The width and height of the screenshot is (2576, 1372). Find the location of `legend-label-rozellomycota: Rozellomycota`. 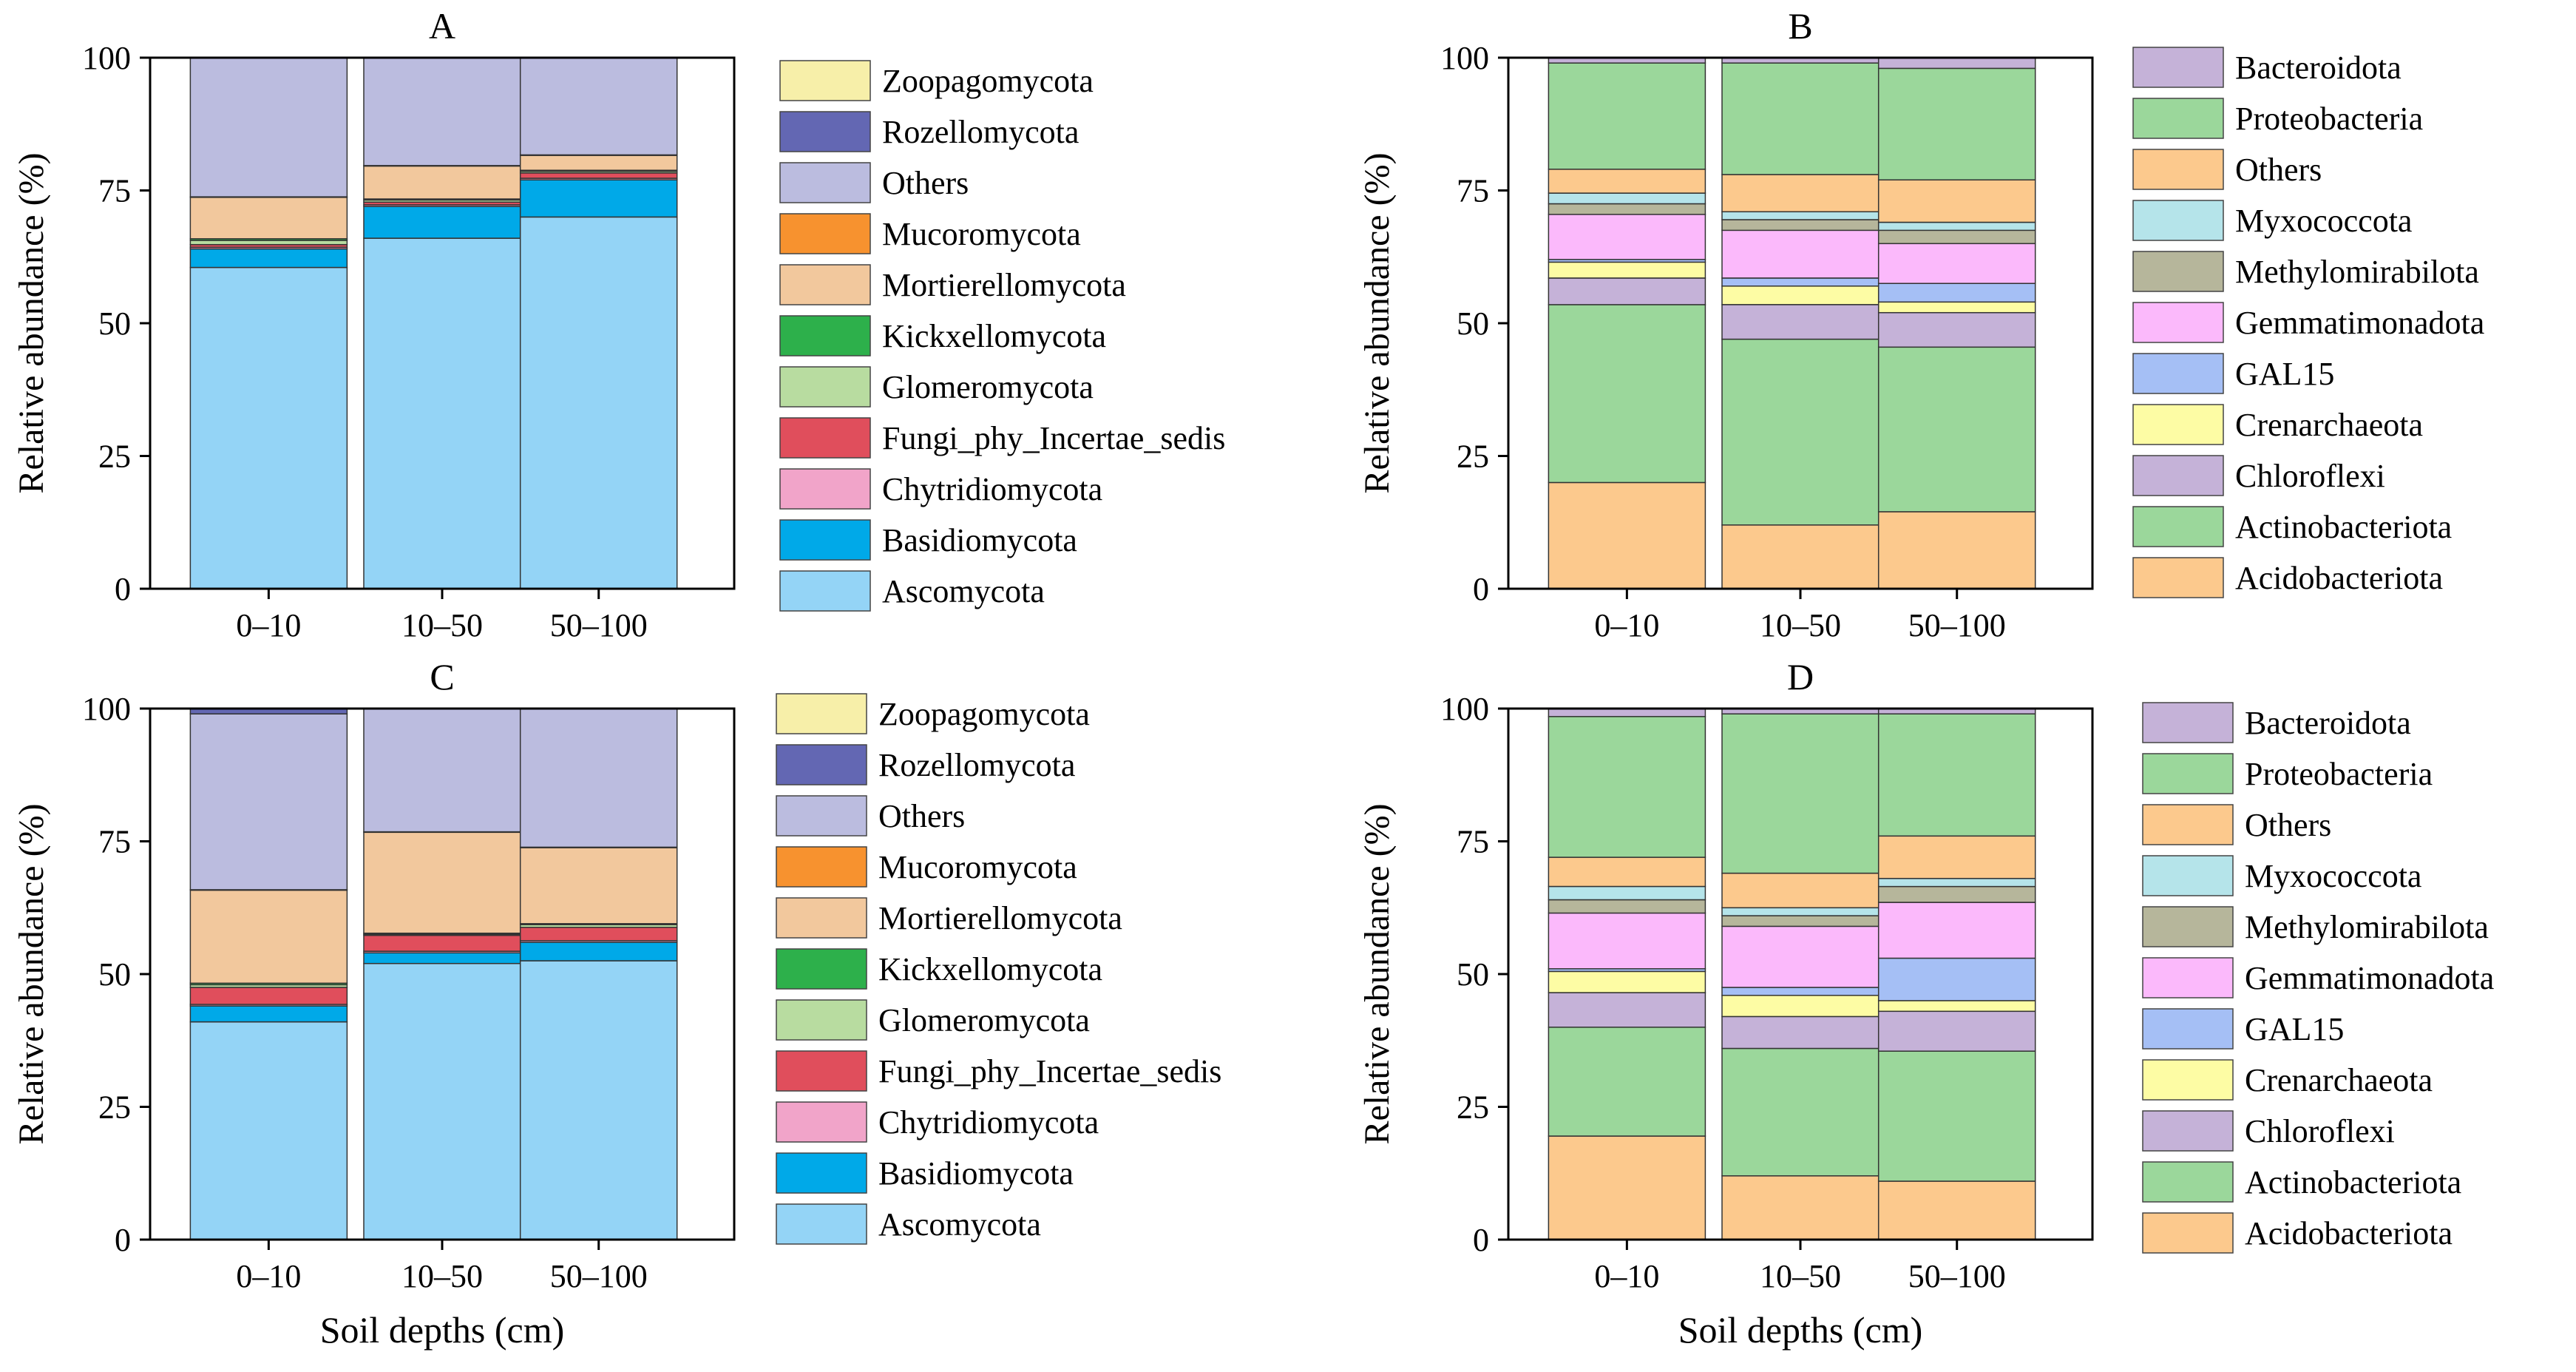

legend-label-rozellomycota: Rozellomycota is located at coordinates (976, 765).